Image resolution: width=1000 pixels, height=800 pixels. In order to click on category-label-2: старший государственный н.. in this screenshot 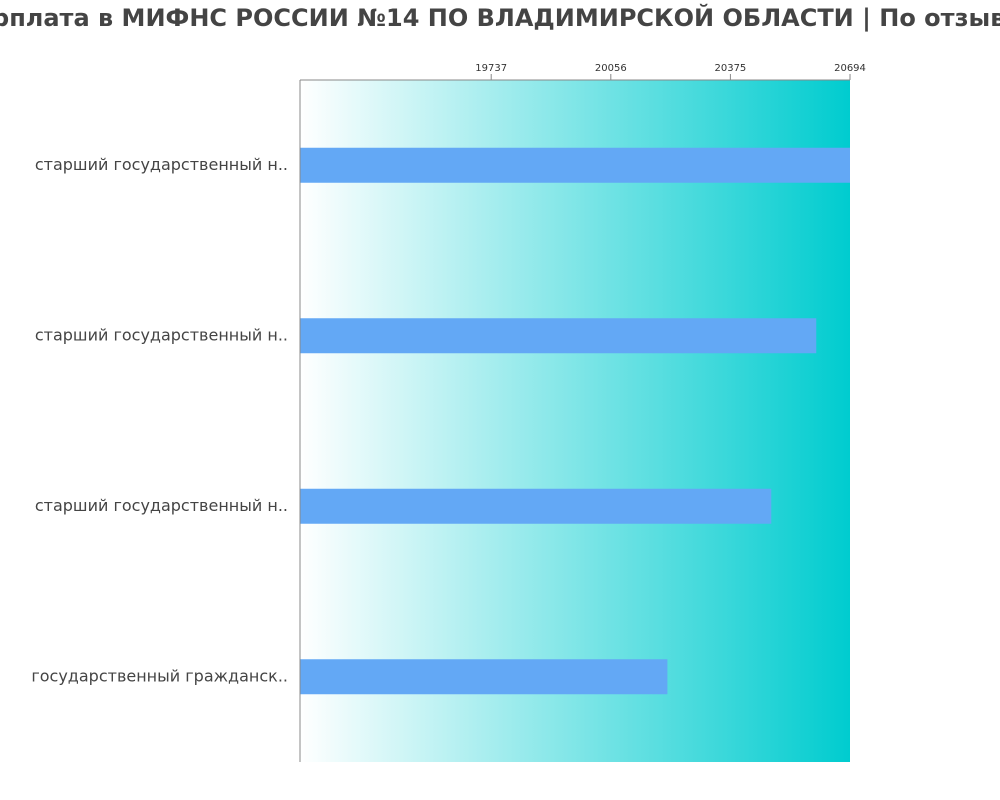, I will do `click(161, 505)`.